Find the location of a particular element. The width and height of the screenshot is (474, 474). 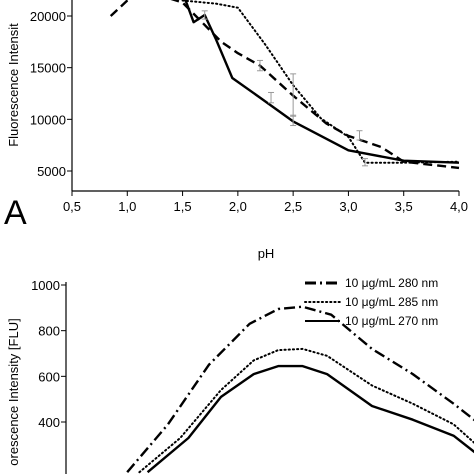

panel-a-x-tick-label: 2,0 is located at coordinates (238, 206).